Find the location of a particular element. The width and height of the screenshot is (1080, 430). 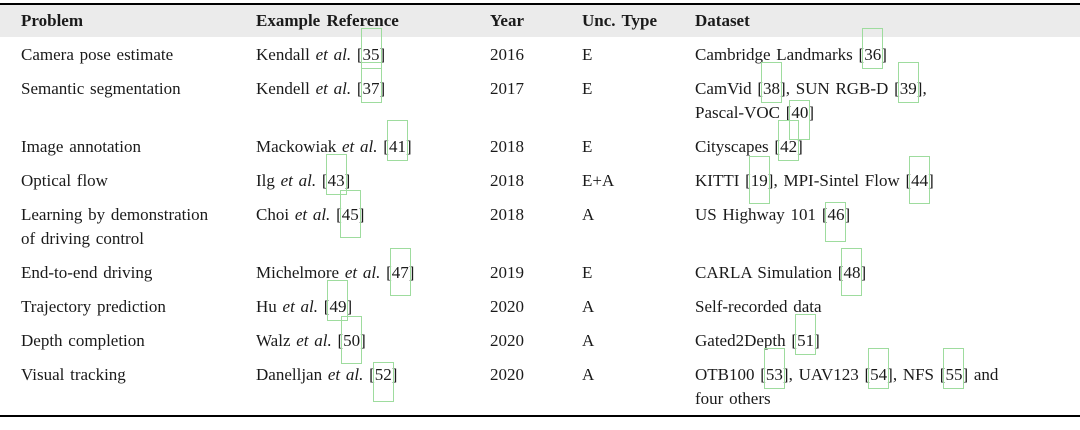

col-header-dataset: Dataset is located at coordinates (722, 20).